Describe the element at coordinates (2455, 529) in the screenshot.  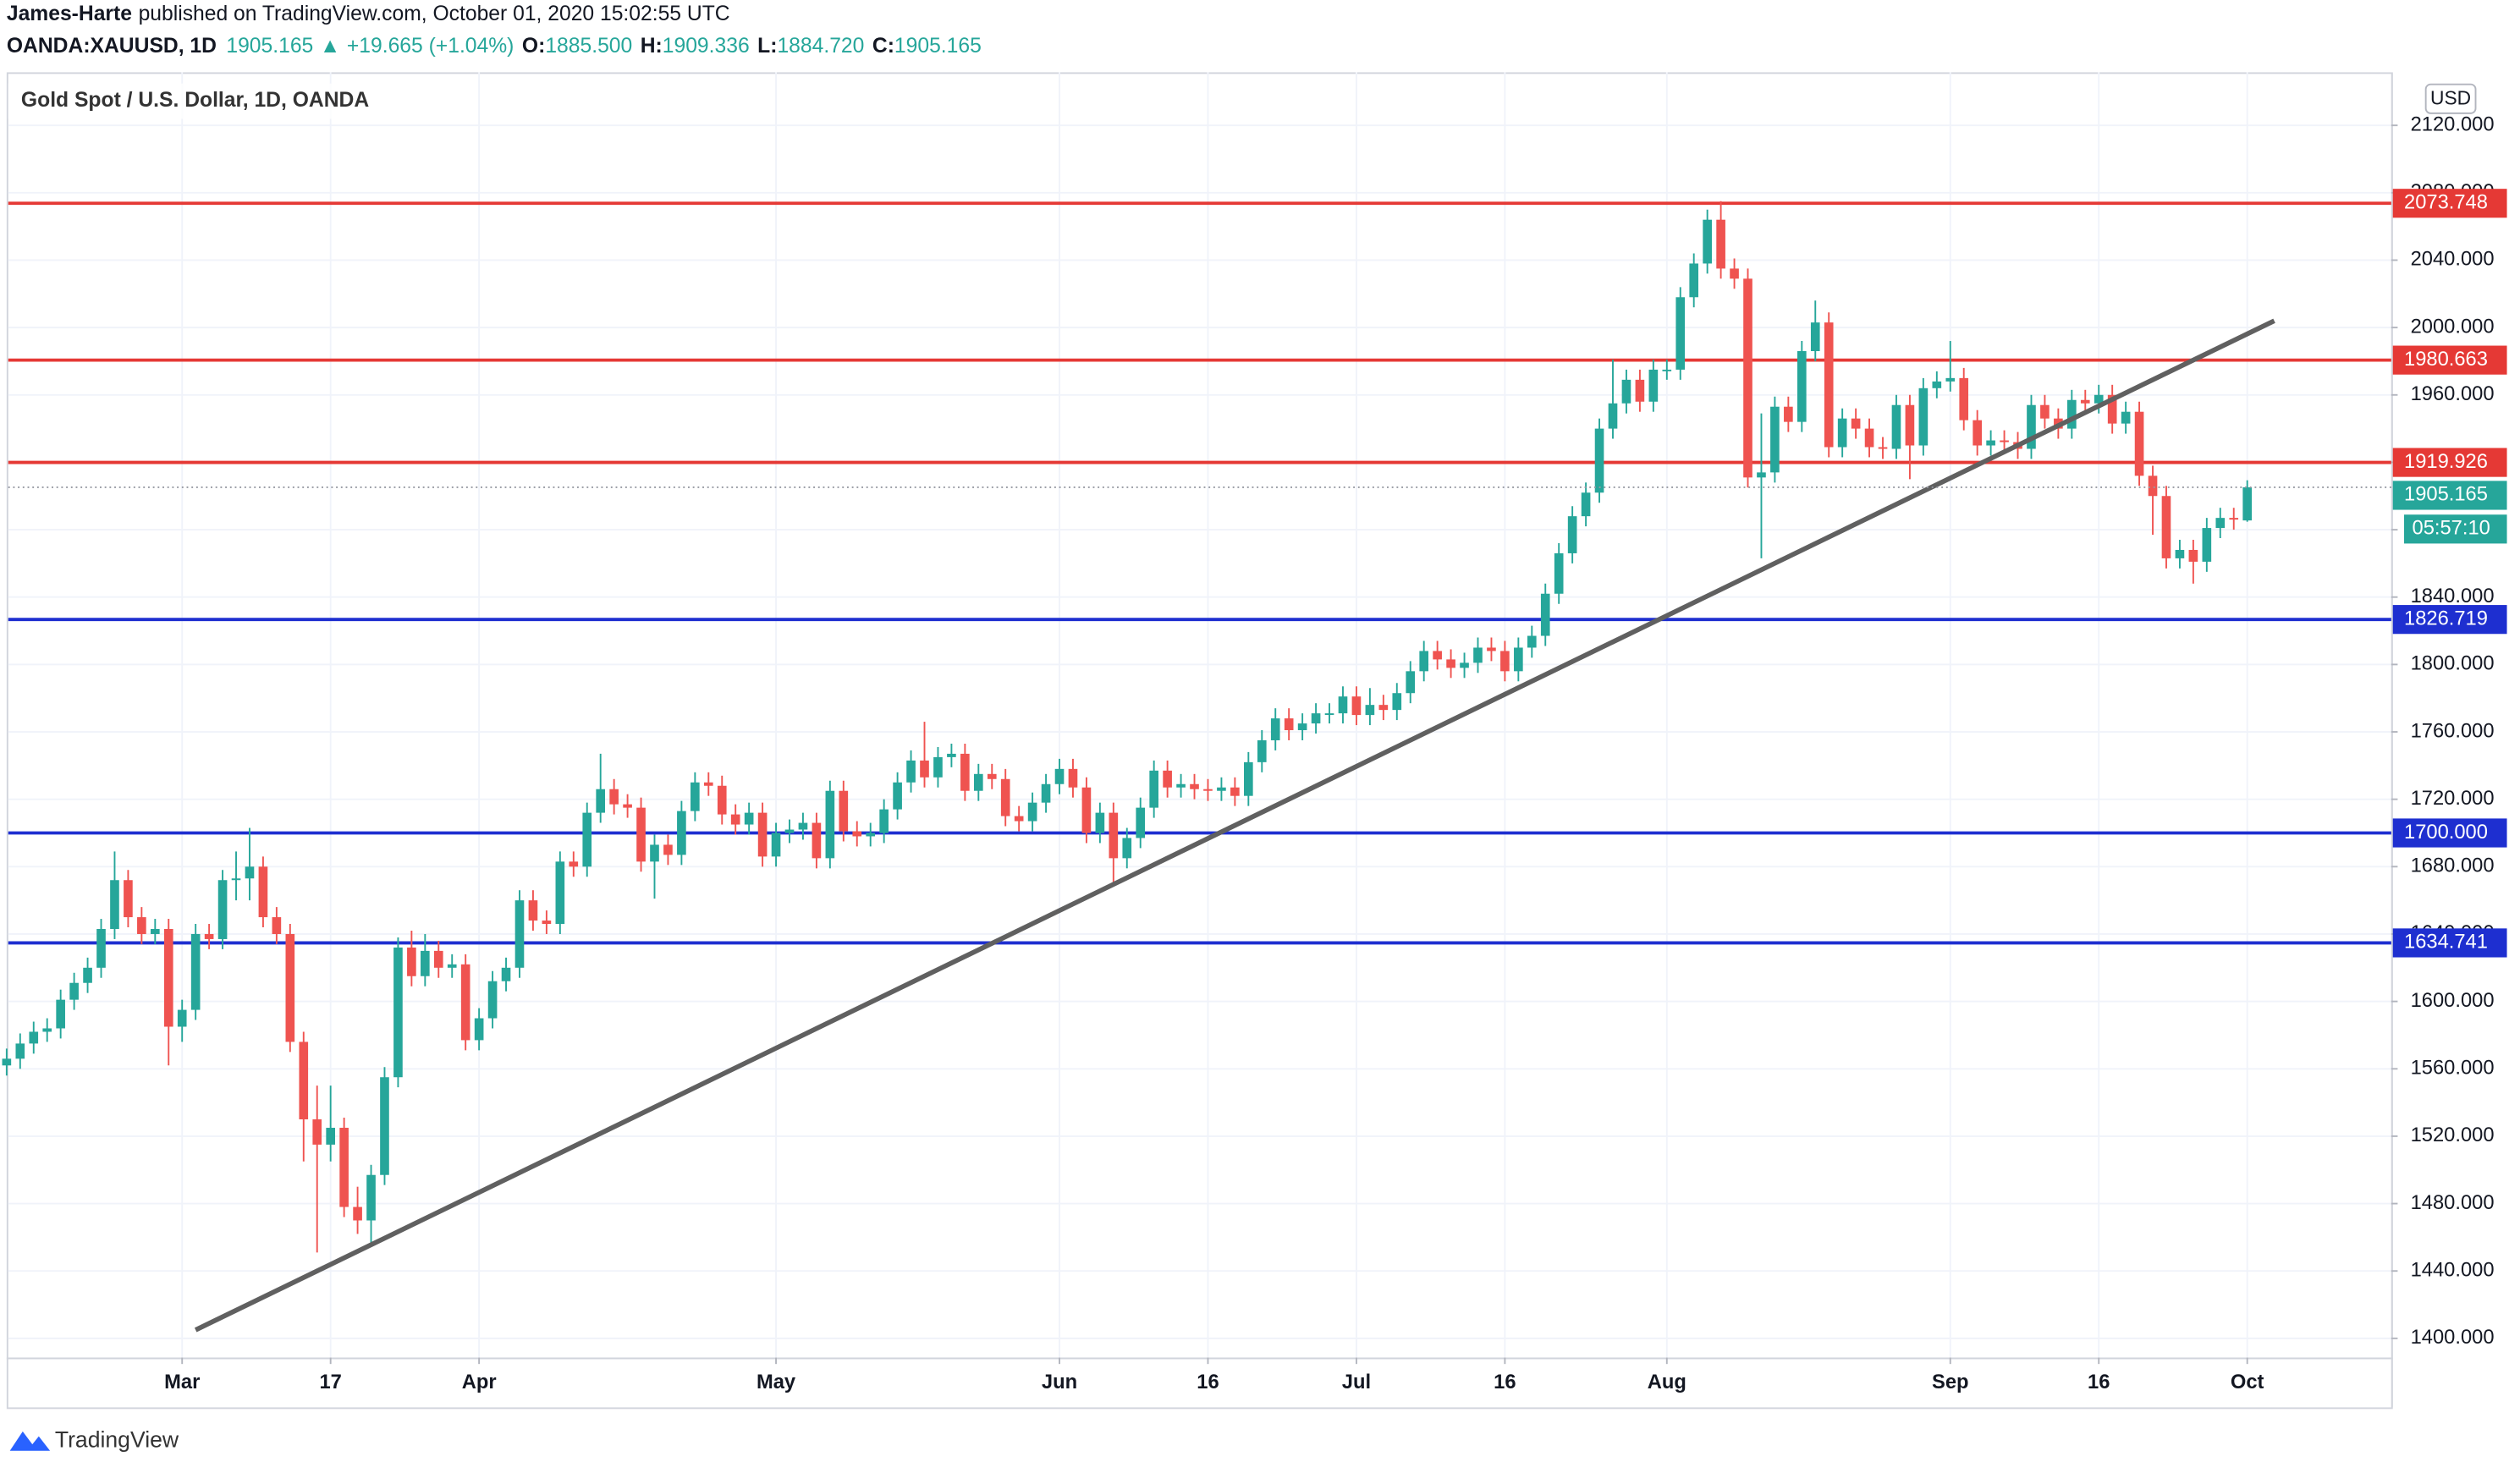
I see `countdown-box` at that location.